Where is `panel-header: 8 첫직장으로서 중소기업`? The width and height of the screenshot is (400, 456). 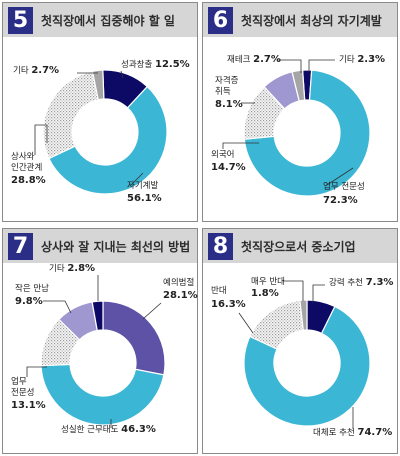
panel-header: 8 첫직장으로서 중소기업 is located at coordinates (300, 246).